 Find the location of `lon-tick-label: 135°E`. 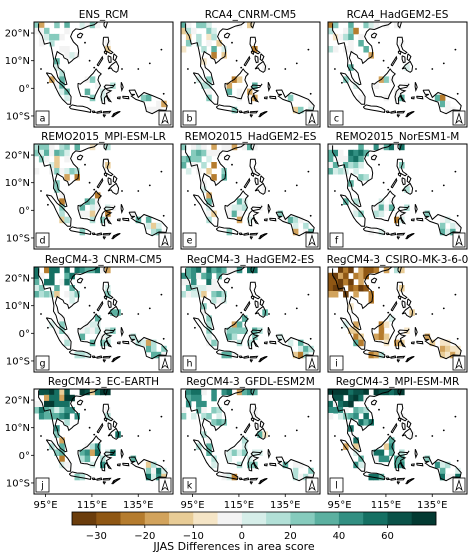

lon-tick-label: 135°E is located at coordinates (138, 505).